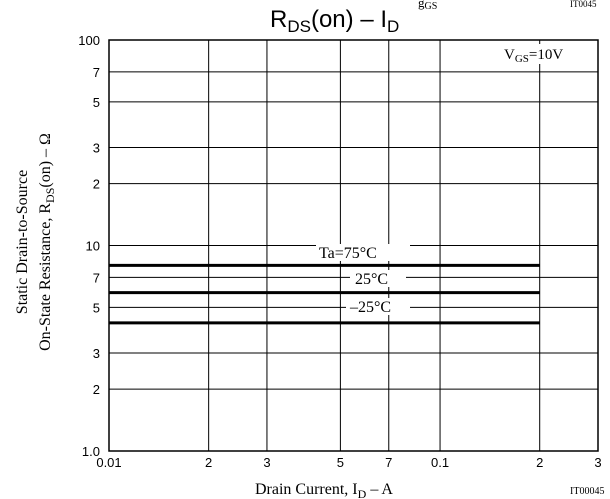 The height and width of the screenshot is (499, 610). Describe the element at coordinates (340, 462) in the screenshot. I see `x-tick-label: 5` at that location.